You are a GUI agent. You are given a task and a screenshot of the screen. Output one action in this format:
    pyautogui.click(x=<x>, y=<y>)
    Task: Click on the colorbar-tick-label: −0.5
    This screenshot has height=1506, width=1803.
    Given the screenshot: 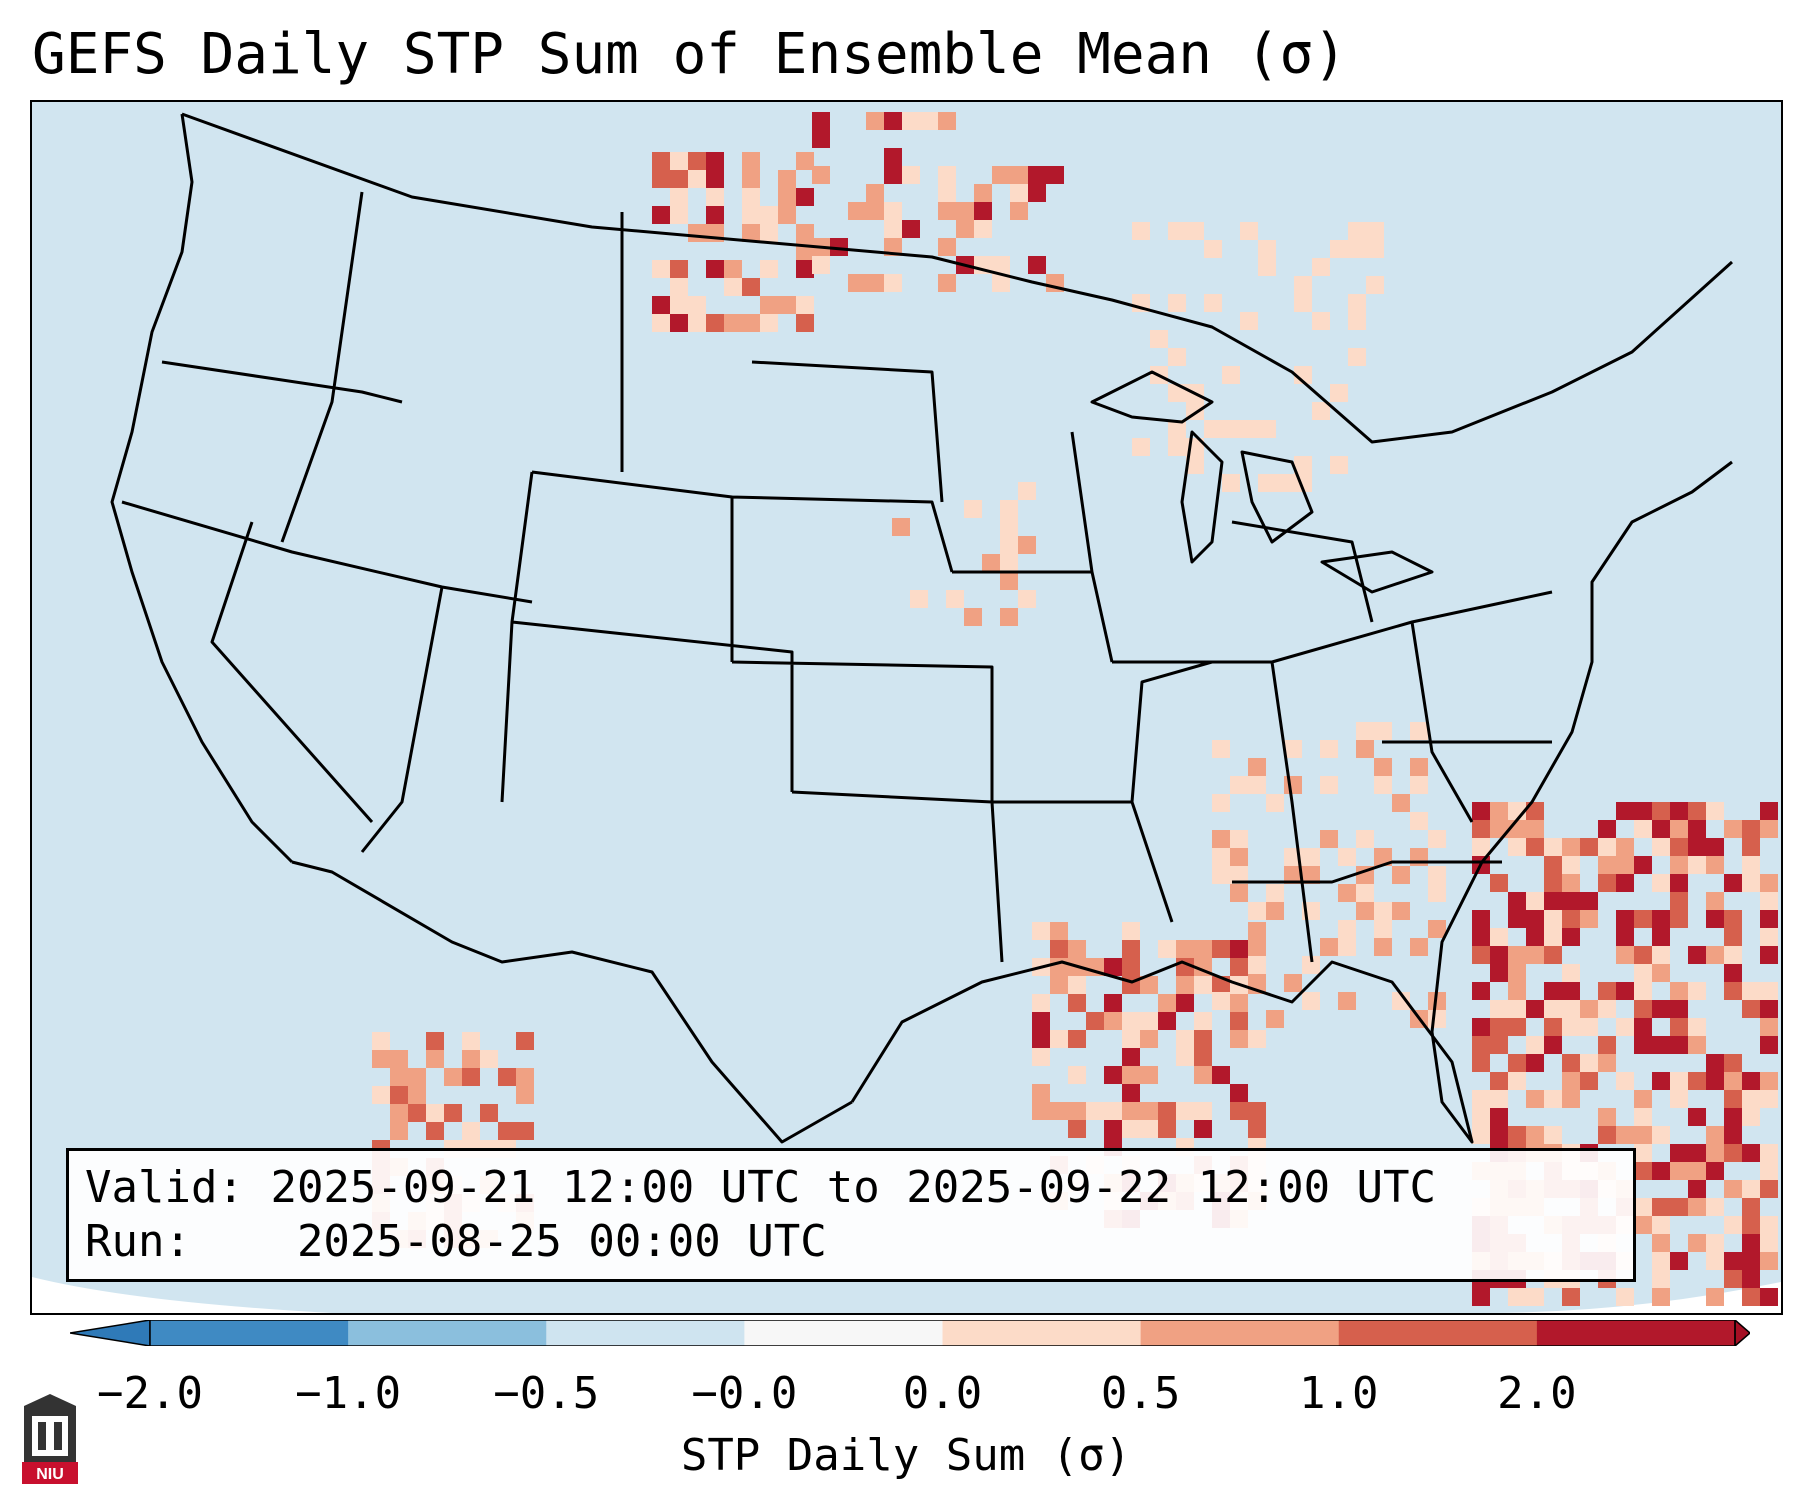 What is the action you would take?
    pyautogui.click(x=546, y=1393)
    